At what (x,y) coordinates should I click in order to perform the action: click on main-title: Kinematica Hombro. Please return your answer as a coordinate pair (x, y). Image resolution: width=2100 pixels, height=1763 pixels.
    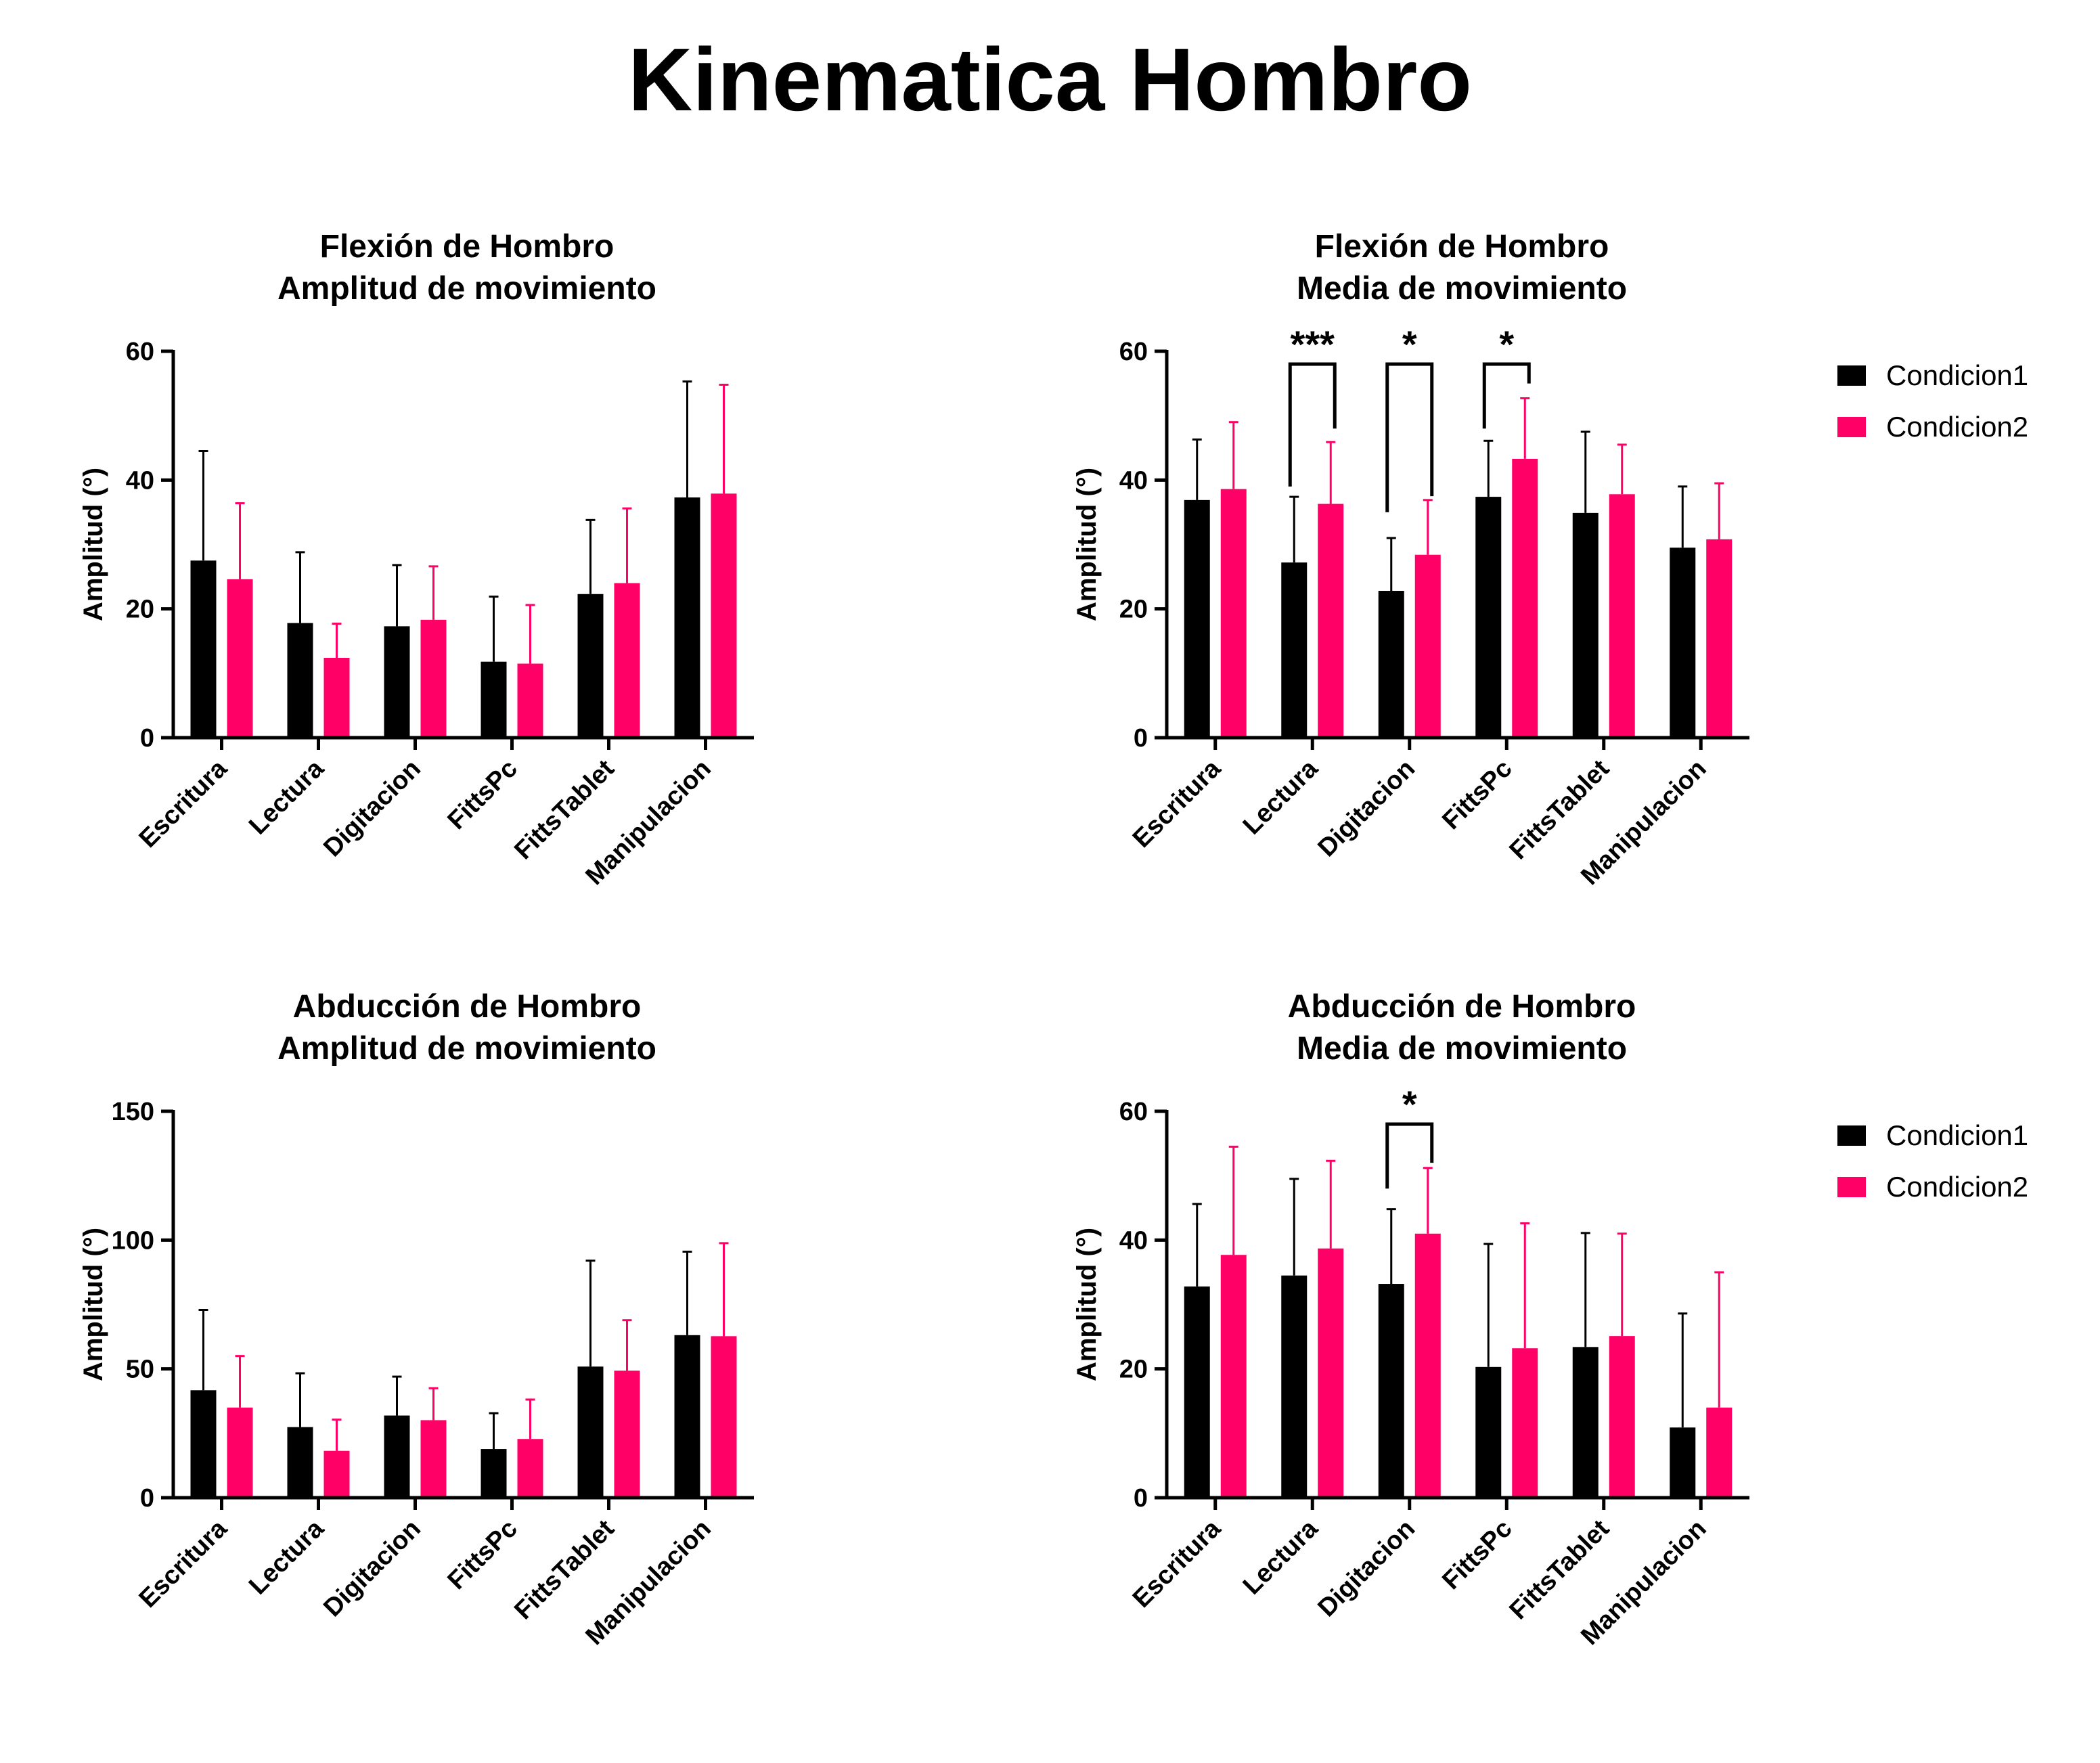
    Looking at the image, I should click on (1050, 79).